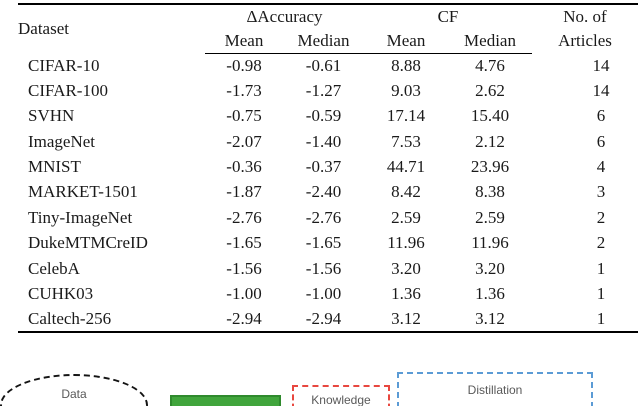  I want to click on cell-dataset: Tiny-ImageNet, so click(80, 217).